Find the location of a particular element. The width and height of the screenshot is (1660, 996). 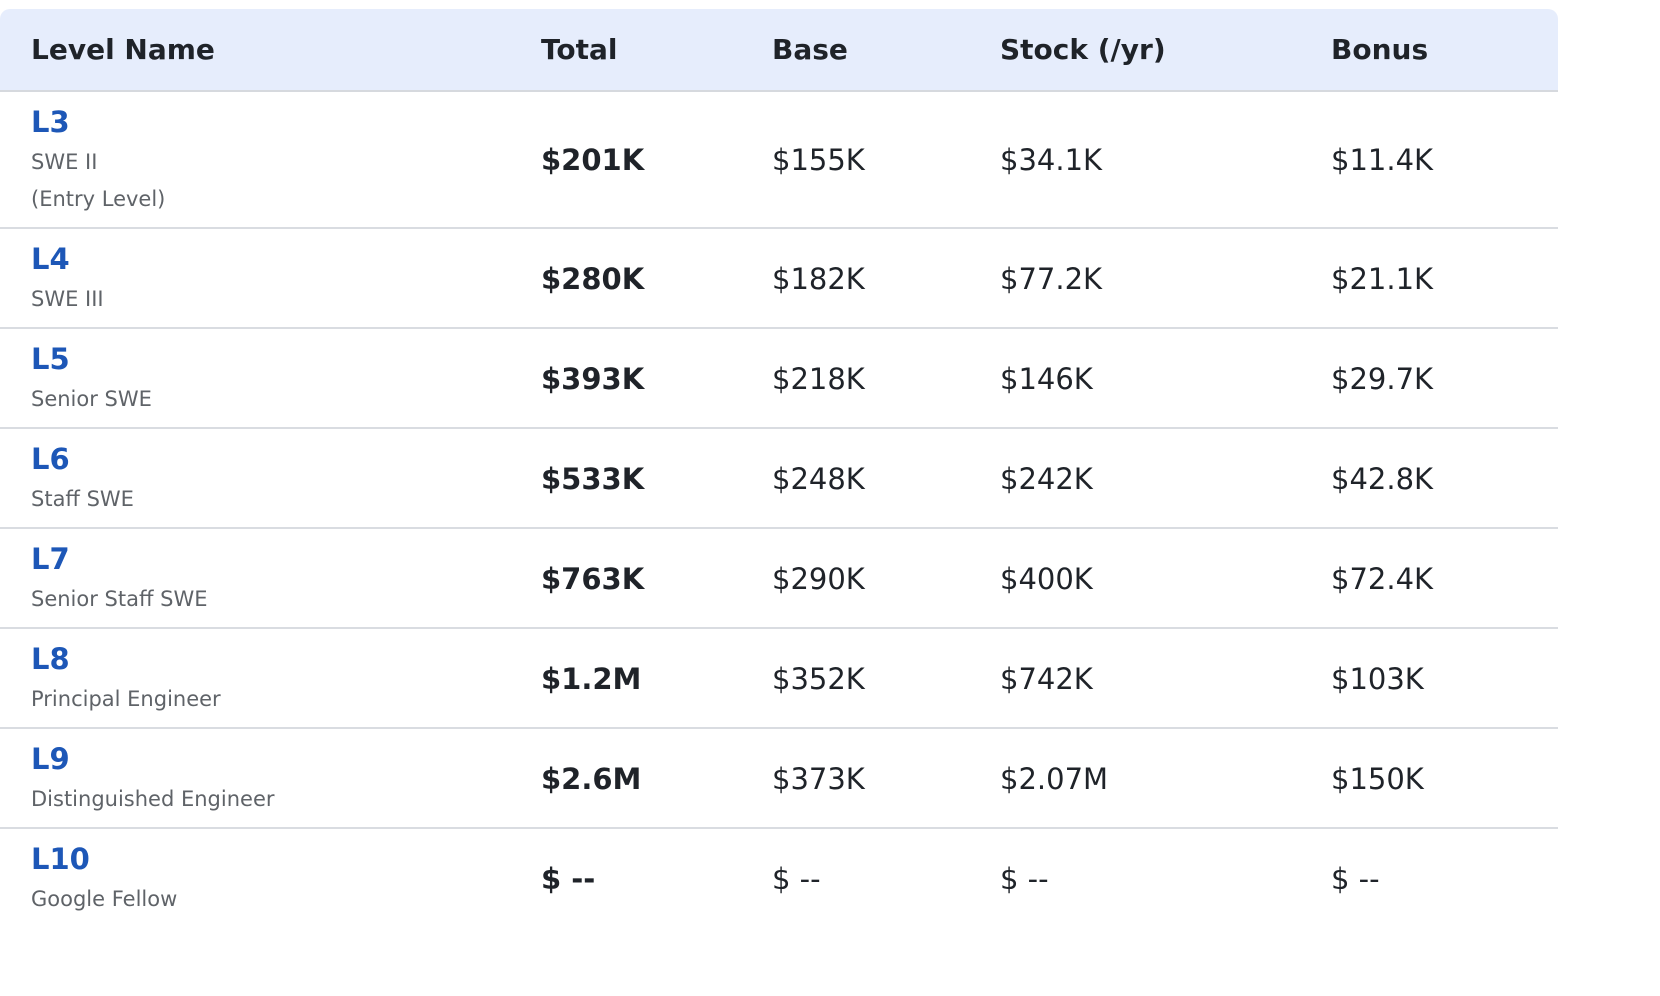

header-bonus: Bonus is located at coordinates (1380, 49).